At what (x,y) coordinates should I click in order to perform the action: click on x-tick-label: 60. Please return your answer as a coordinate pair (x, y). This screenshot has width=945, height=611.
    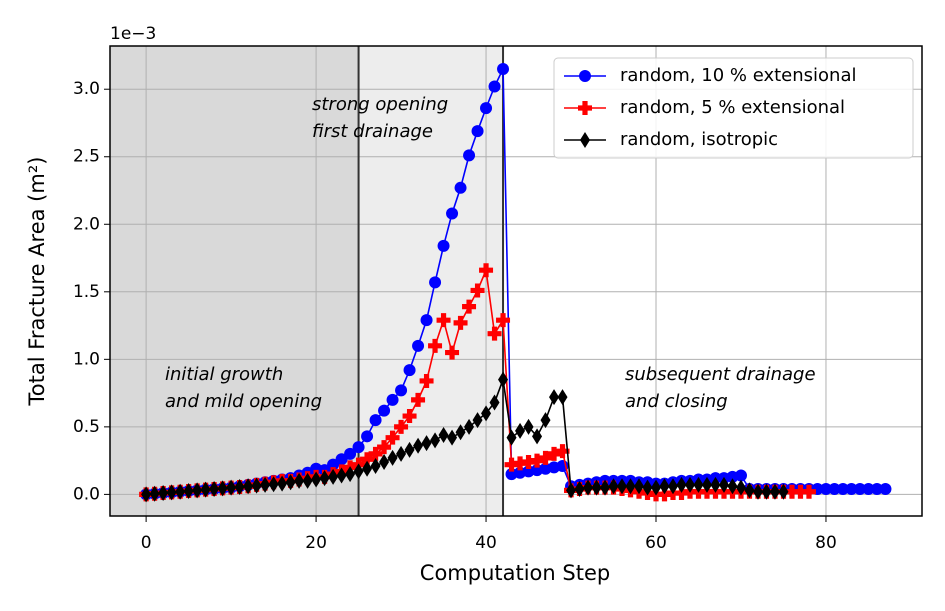
    Looking at the image, I should click on (656, 543).